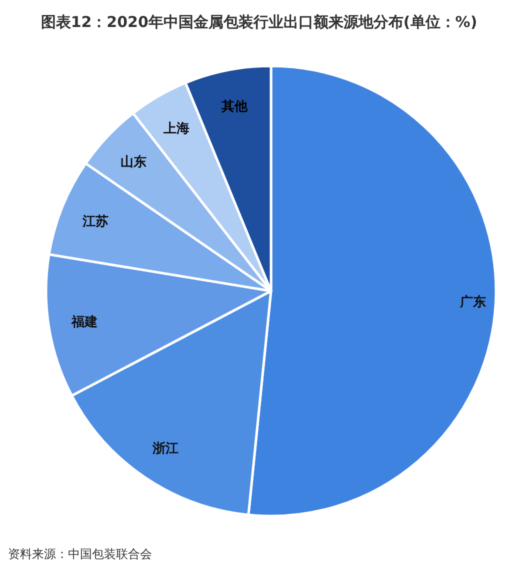  What do you see at coordinates (472, 302) in the screenshot?
I see `slice-label: 广东` at bounding box center [472, 302].